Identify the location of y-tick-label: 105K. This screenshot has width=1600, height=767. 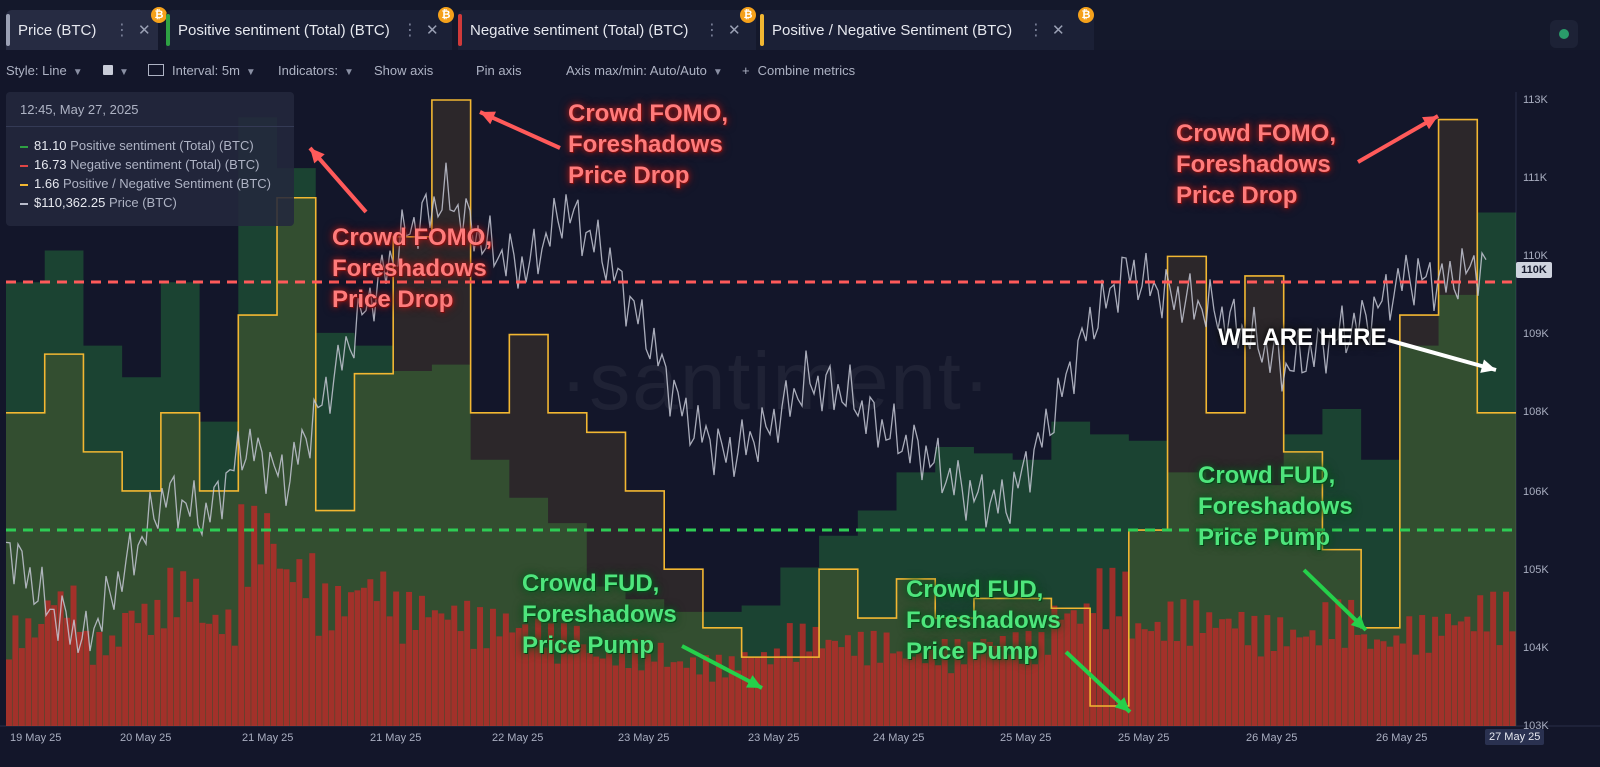
(1536, 570).